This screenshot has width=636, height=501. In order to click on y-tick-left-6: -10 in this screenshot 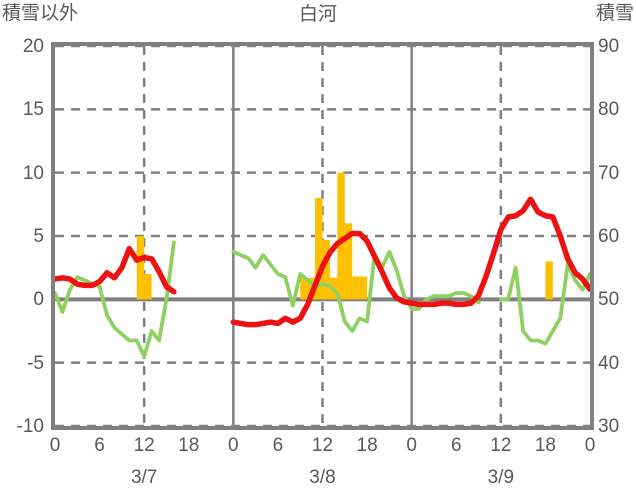, I will do `click(30, 426)`.